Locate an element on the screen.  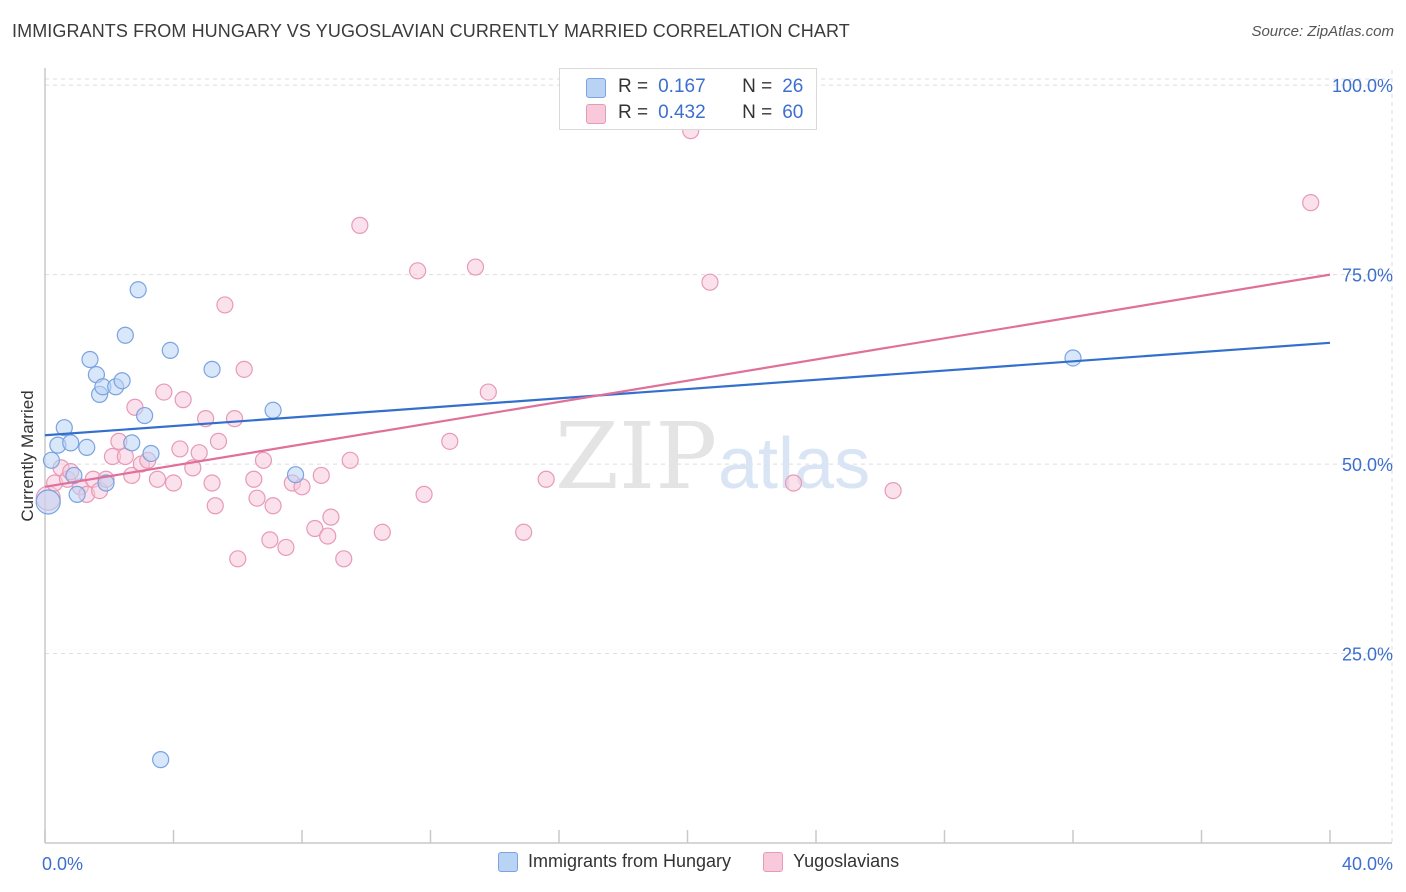
x-tick-label: 0.0% is located at coordinates (62, 864).